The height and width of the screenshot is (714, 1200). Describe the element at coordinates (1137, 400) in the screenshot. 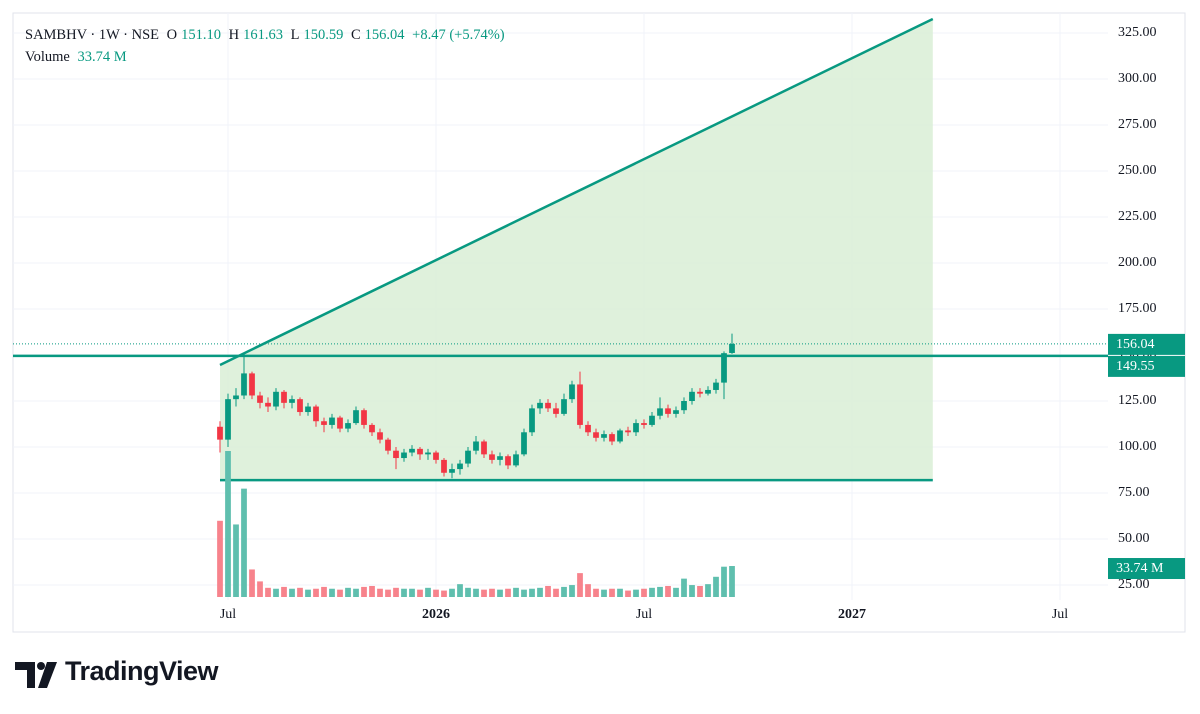

I see `y-tick-label: 125.00` at that location.